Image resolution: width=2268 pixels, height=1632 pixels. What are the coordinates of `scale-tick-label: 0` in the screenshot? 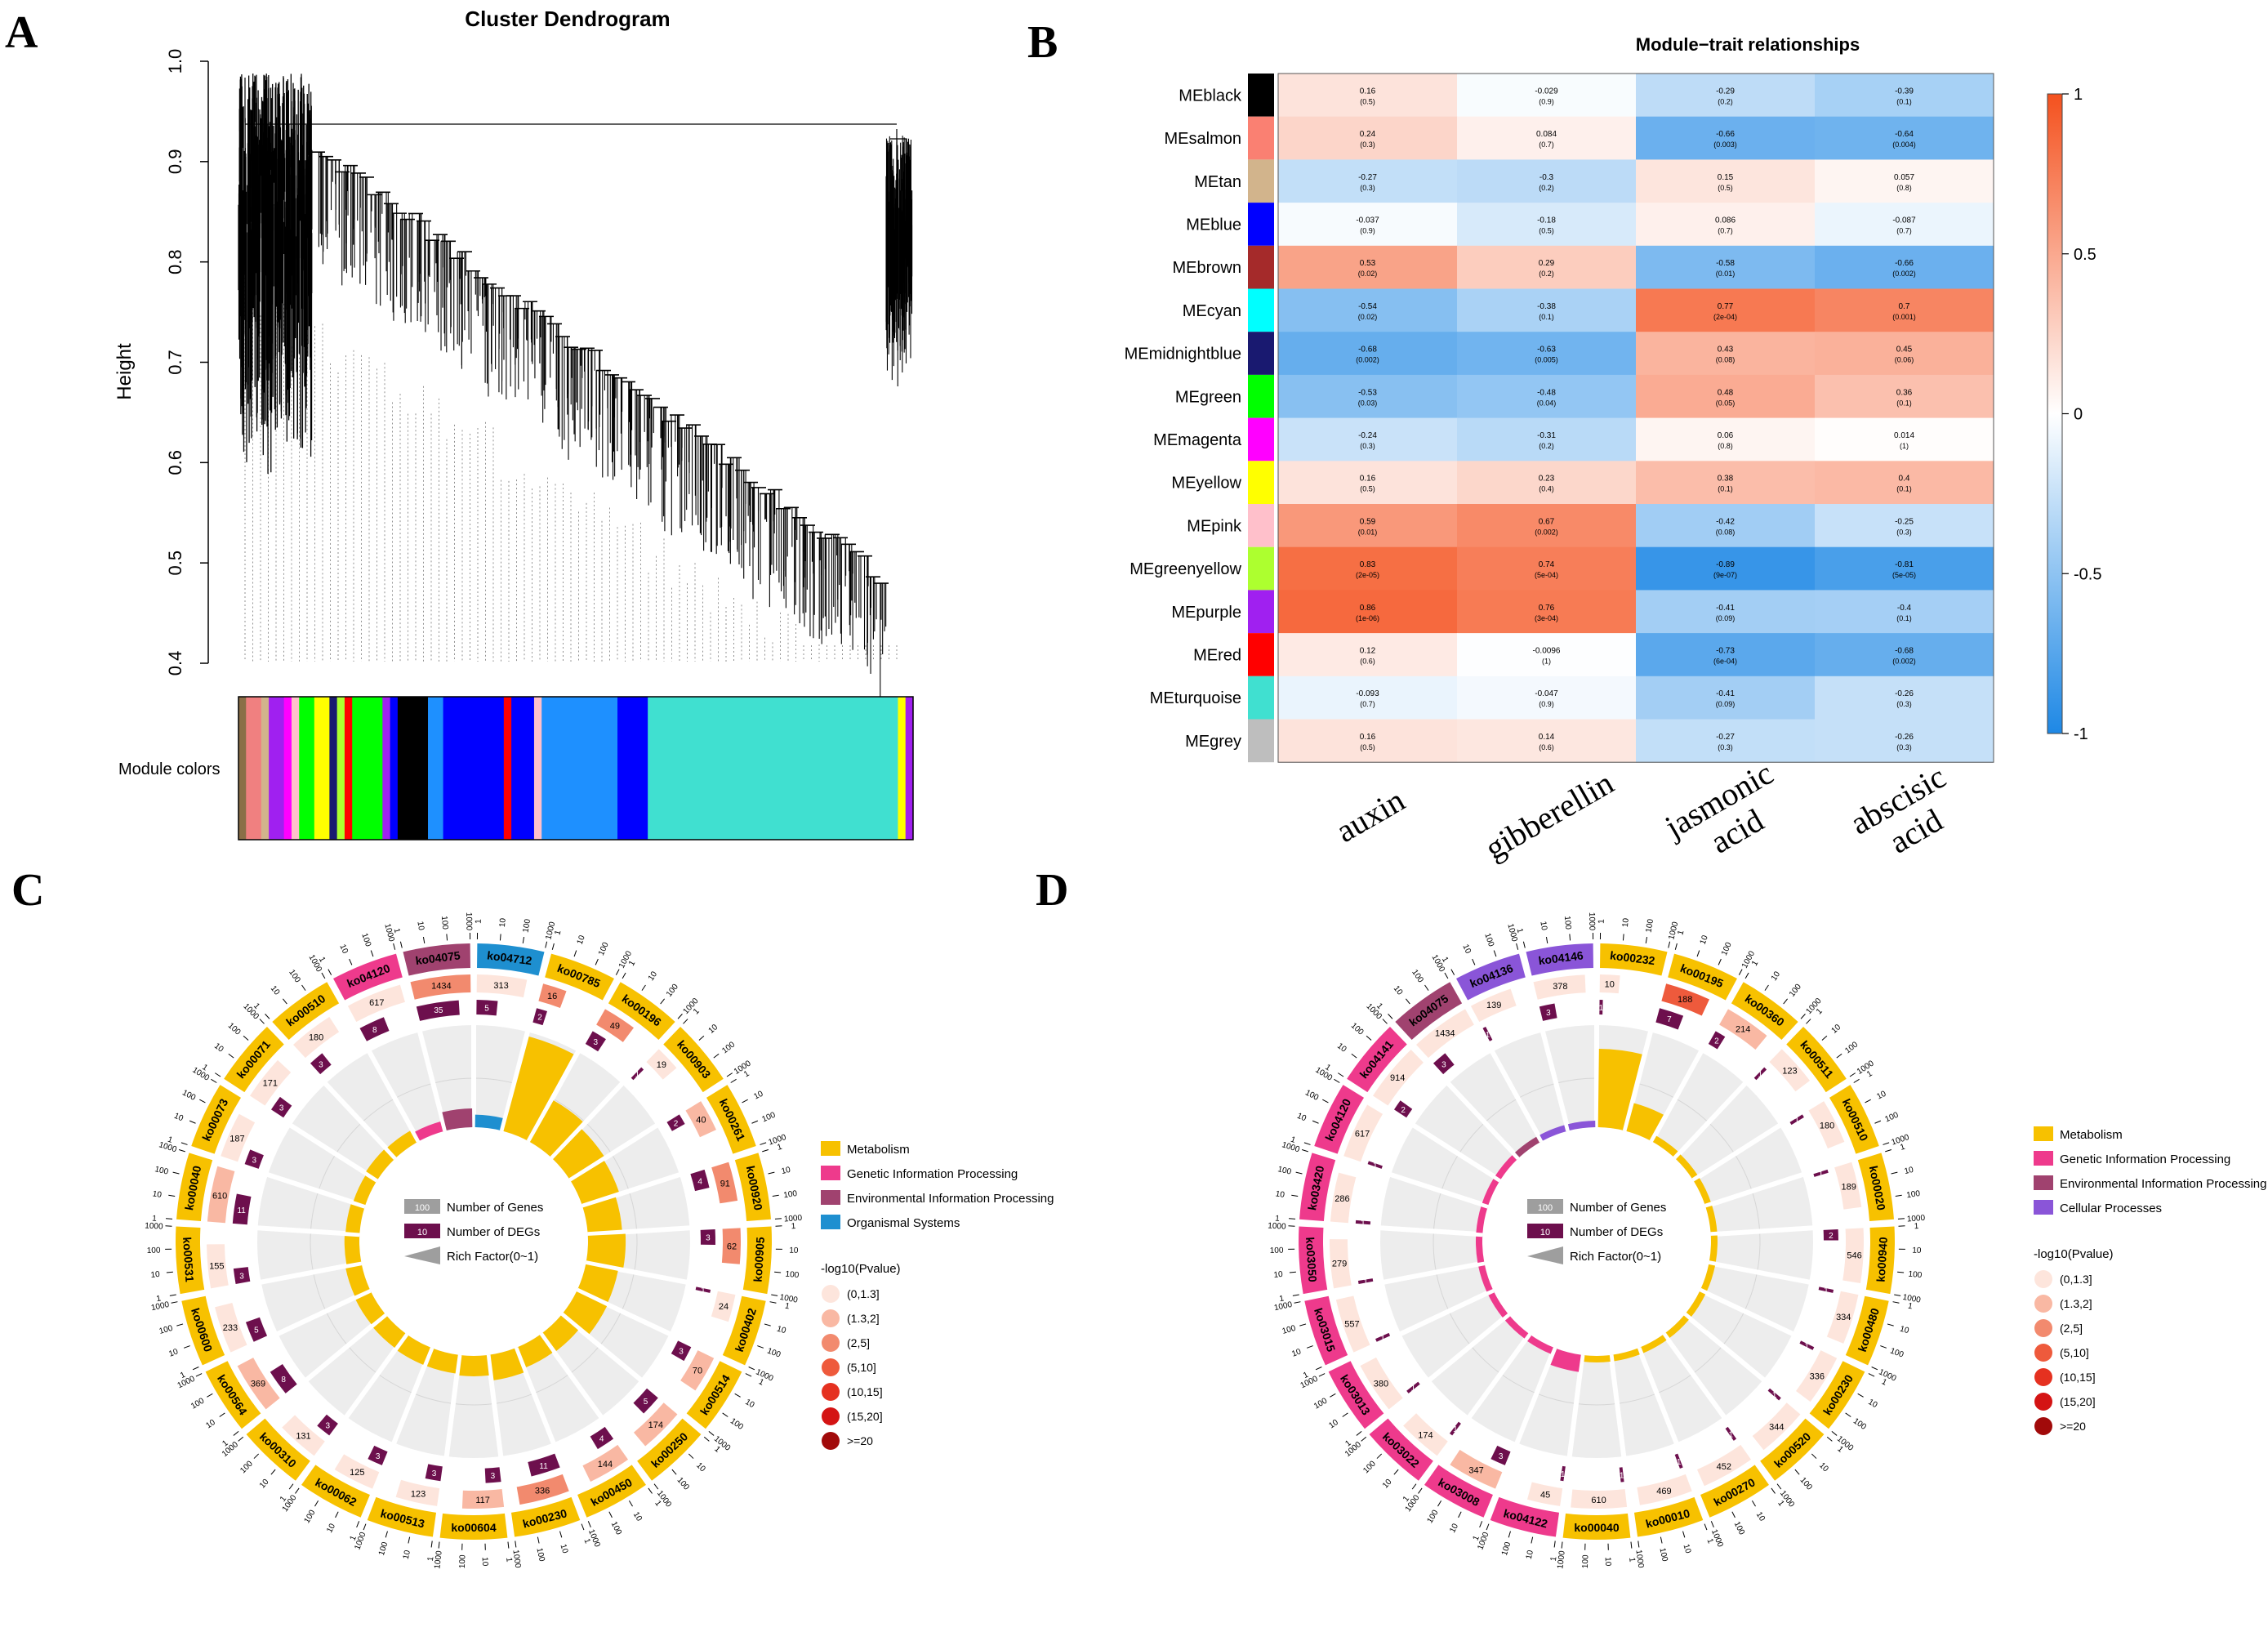 It's located at (2078, 415).